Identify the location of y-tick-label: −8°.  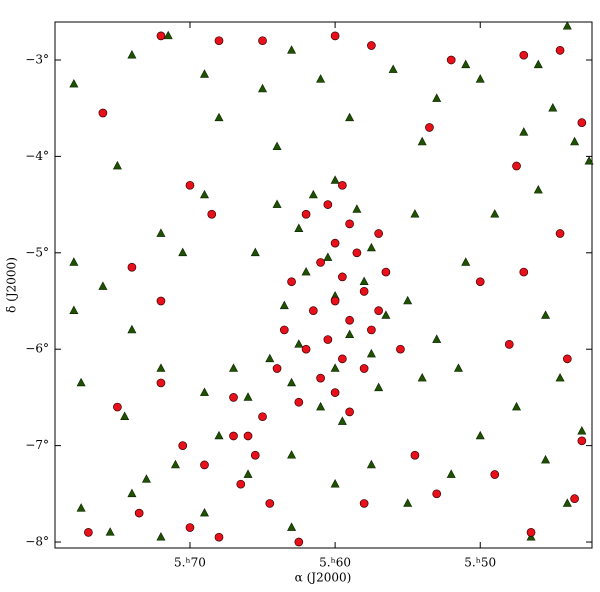
(37, 542).